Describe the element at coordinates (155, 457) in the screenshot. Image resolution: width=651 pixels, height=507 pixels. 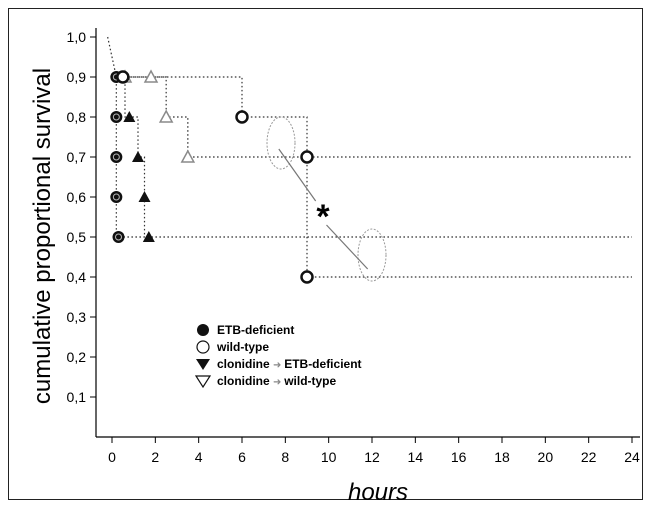
I see `x-tick-label: 2` at that location.